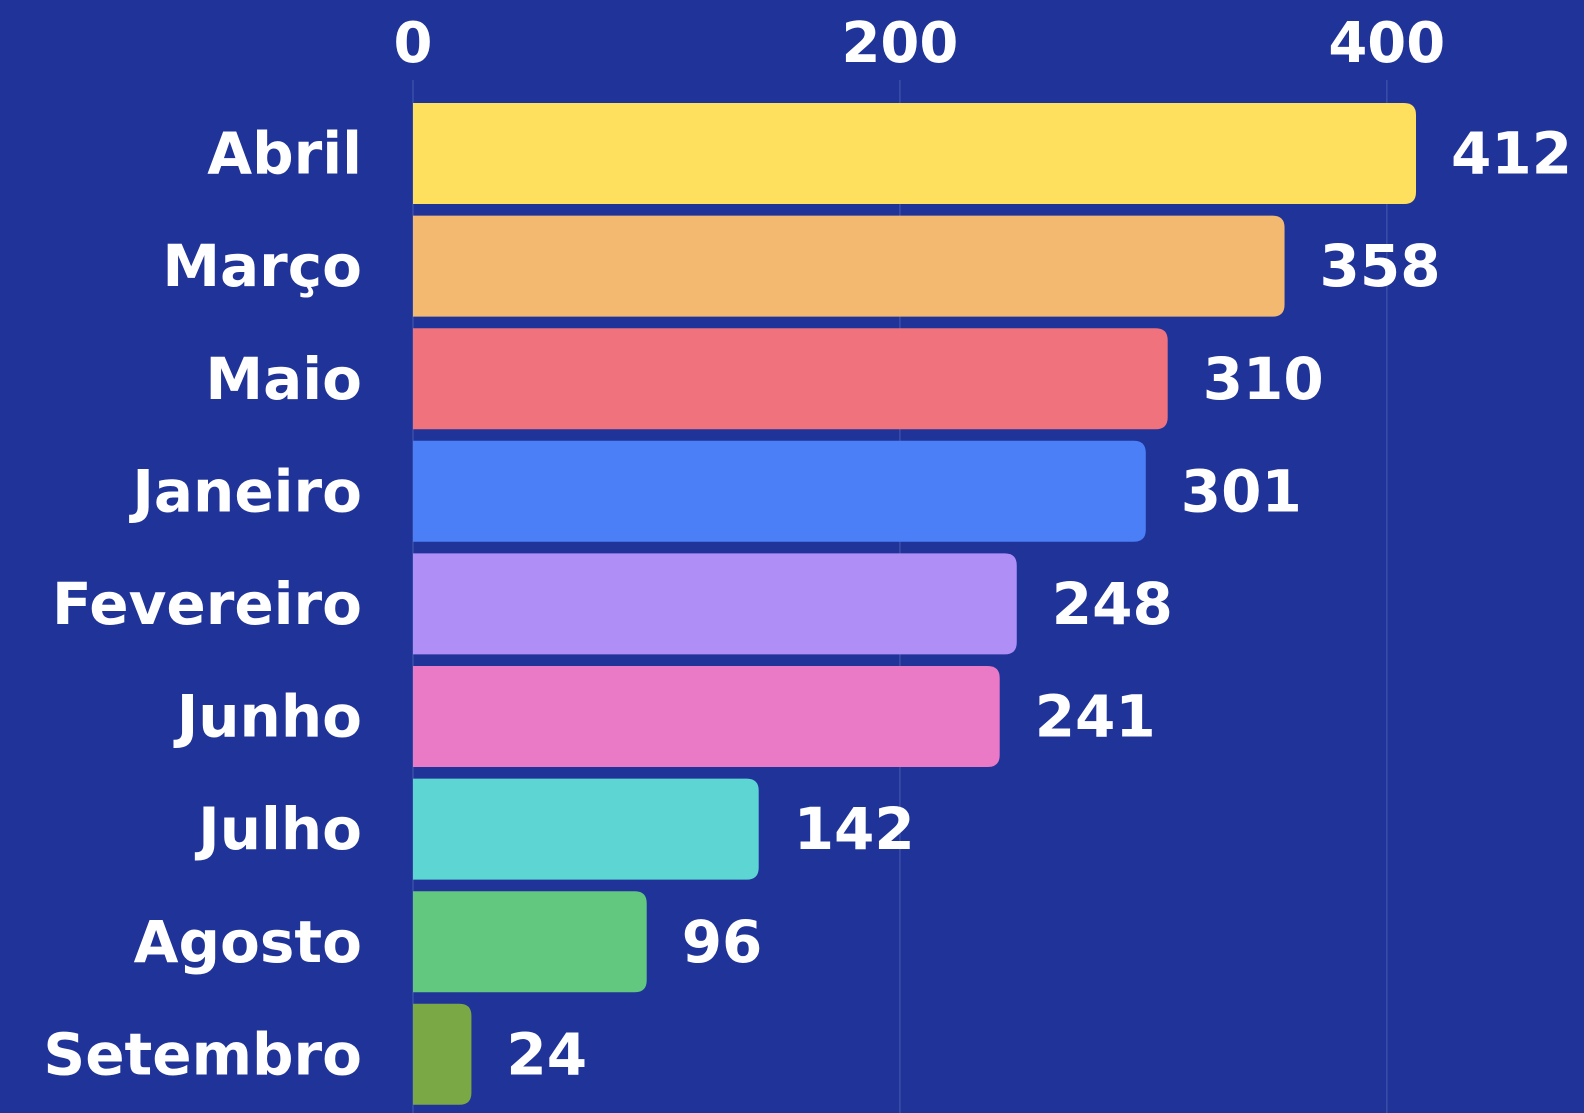 Image resolution: width=1584 pixels, height=1113 pixels. I want to click on value-label: 142, so click(854, 829).